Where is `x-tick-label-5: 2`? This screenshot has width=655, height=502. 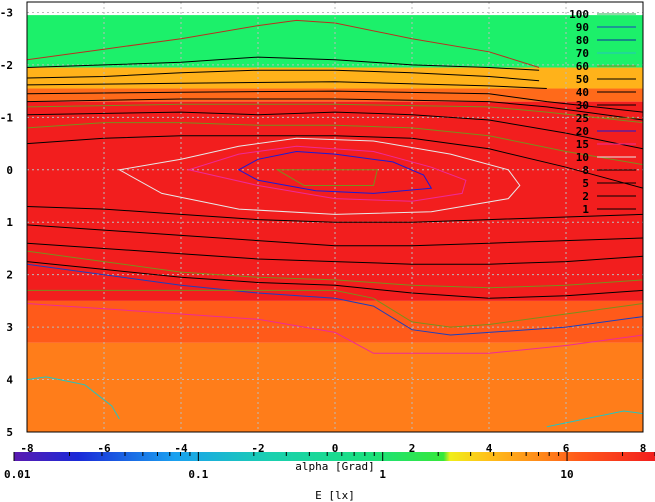
x-tick-label-5: 2 is located at coordinates (412, 448).